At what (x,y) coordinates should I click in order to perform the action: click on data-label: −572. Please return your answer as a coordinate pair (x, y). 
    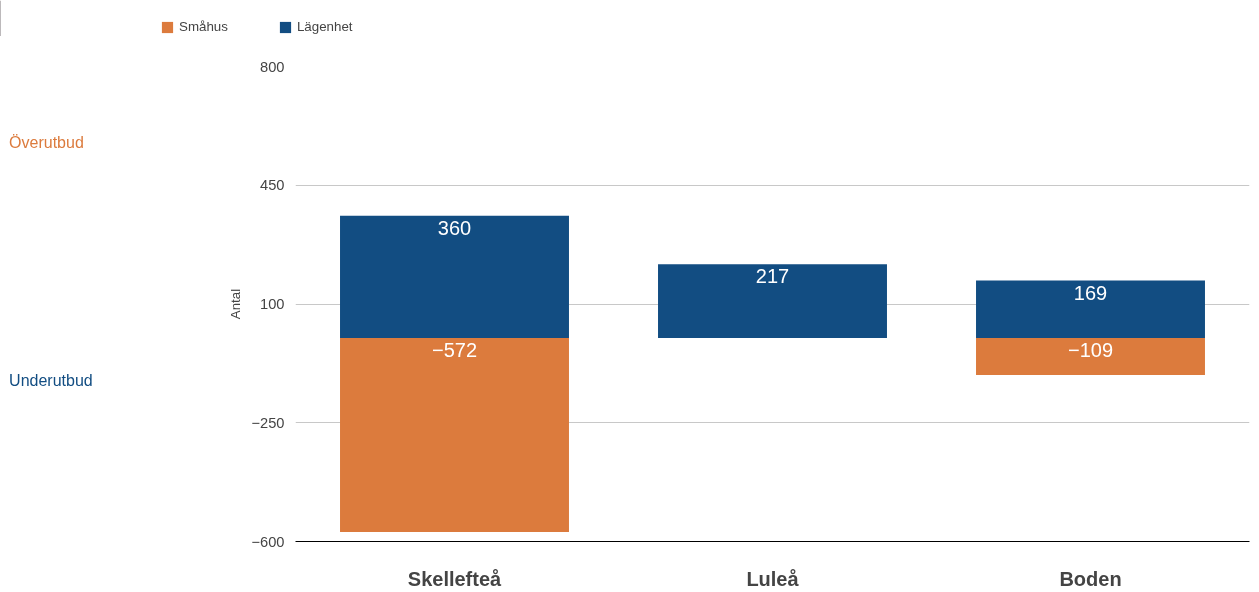
    Looking at the image, I should click on (454, 349).